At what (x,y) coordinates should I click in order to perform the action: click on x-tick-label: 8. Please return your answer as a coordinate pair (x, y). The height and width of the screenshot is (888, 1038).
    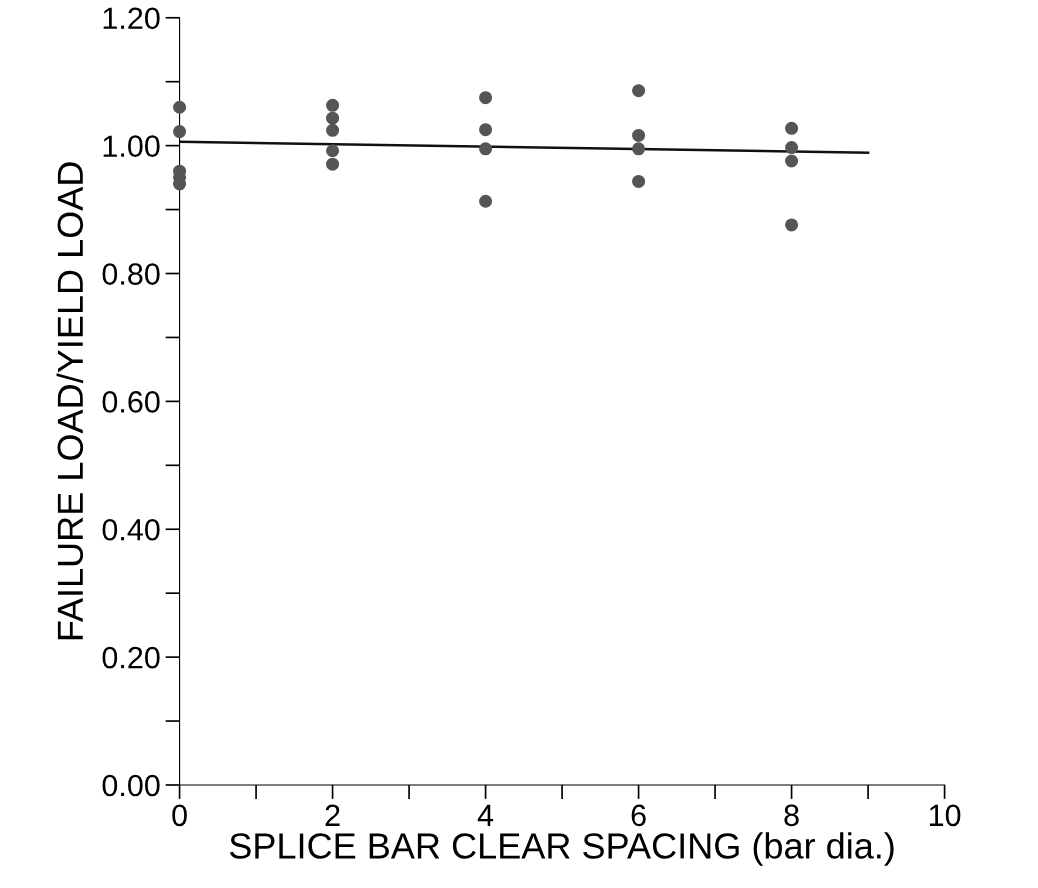
    Looking at the image, I should click on (791, 815).